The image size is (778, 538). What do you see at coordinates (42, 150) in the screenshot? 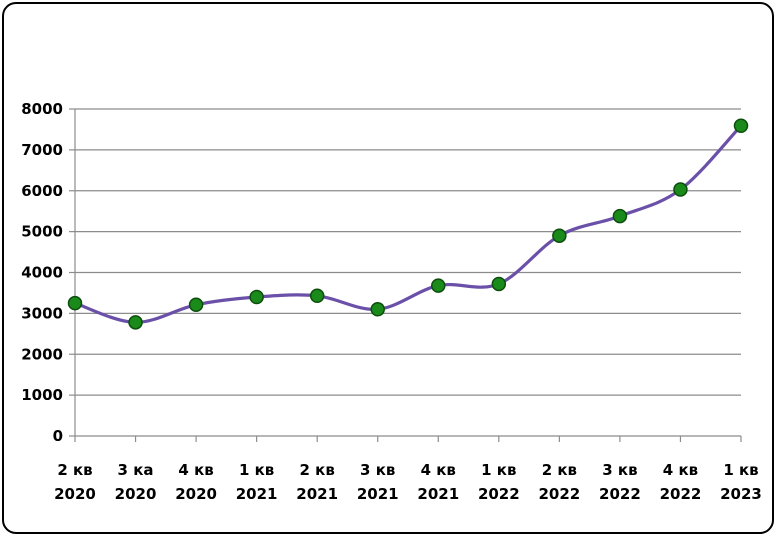
I see `y-tick-label: 7000` at bounding box center [42, 150].